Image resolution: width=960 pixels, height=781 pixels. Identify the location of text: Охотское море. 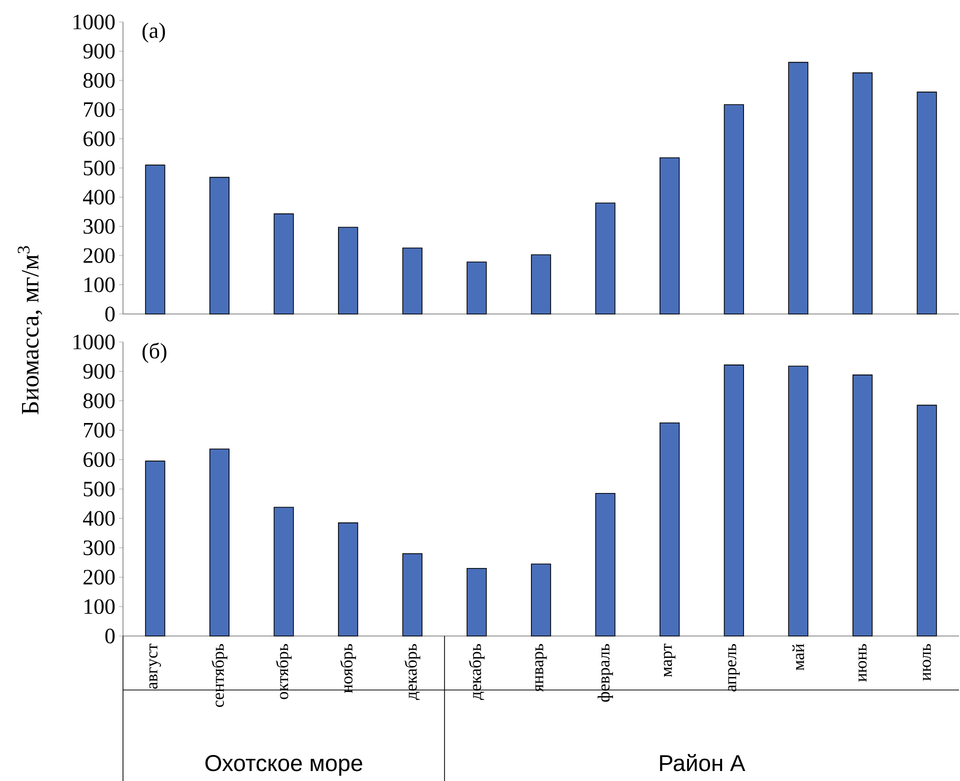
(283, 765).